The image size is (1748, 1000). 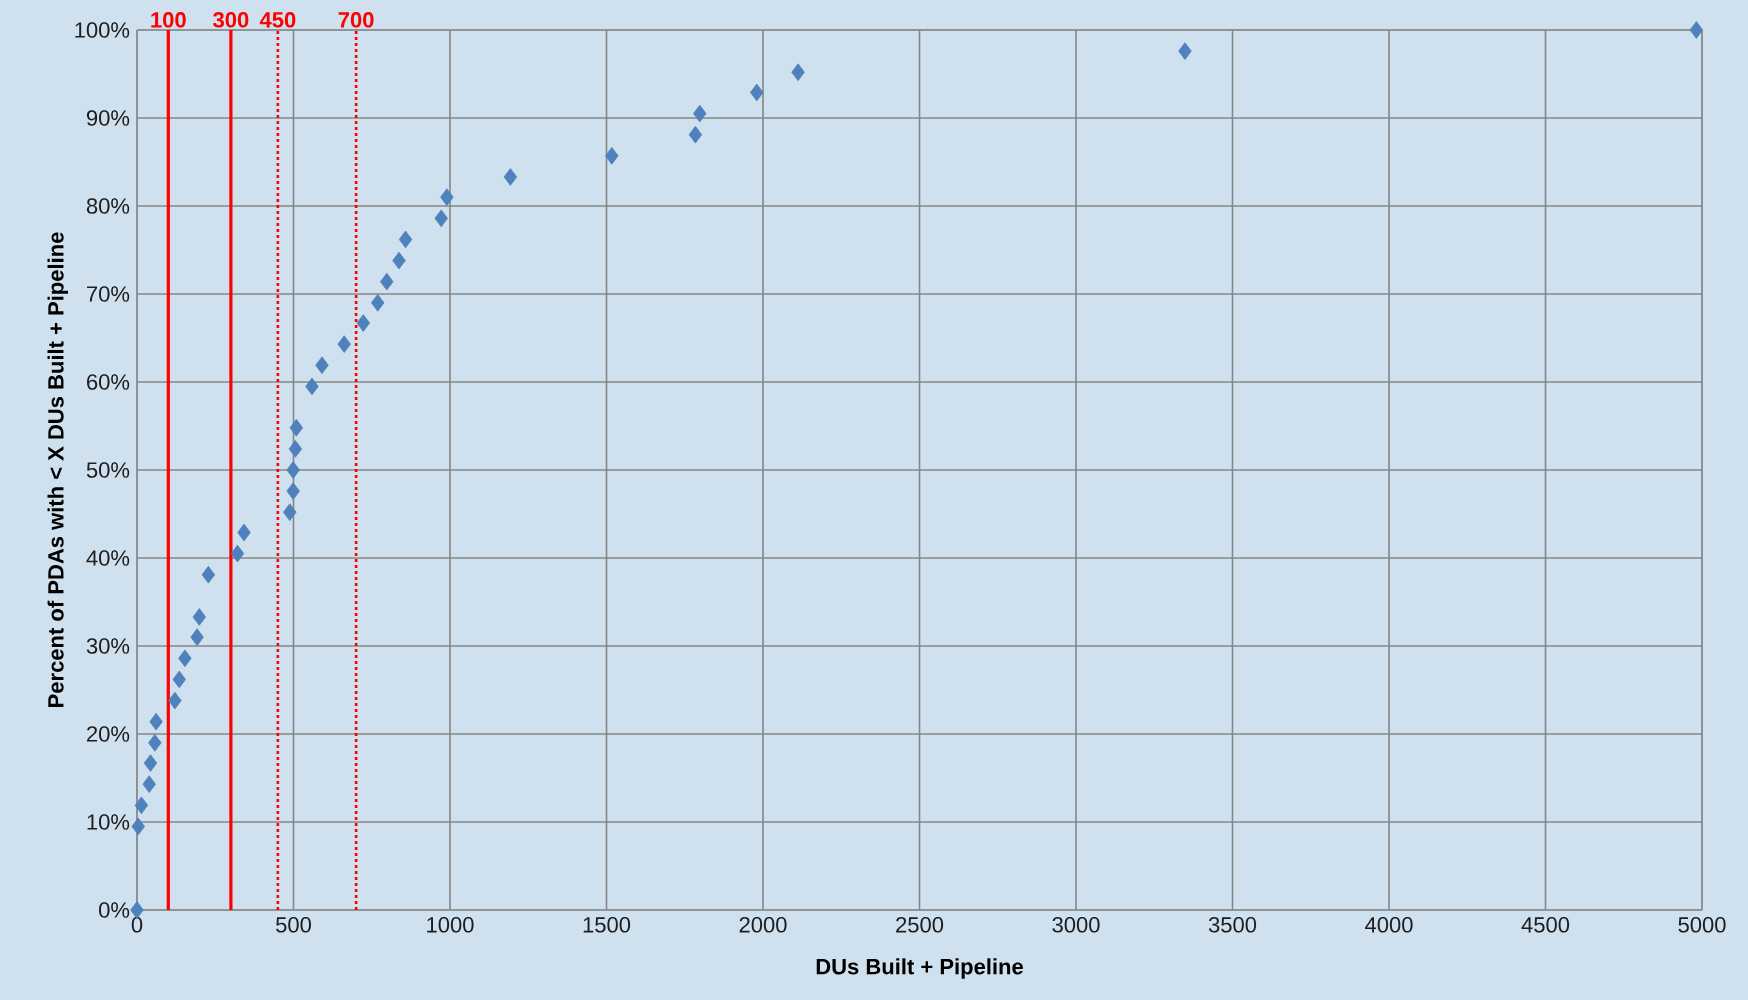 I want to click on y-tick-label: 70%, so click(x=108, y=294).